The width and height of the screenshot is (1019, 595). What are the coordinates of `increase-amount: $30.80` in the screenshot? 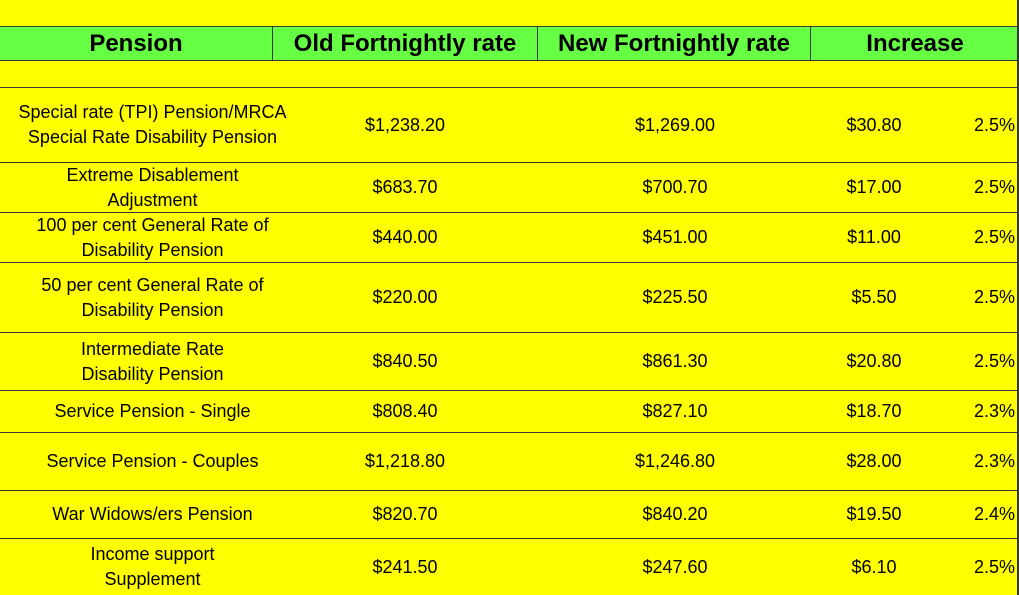 It's located at (874, 124).